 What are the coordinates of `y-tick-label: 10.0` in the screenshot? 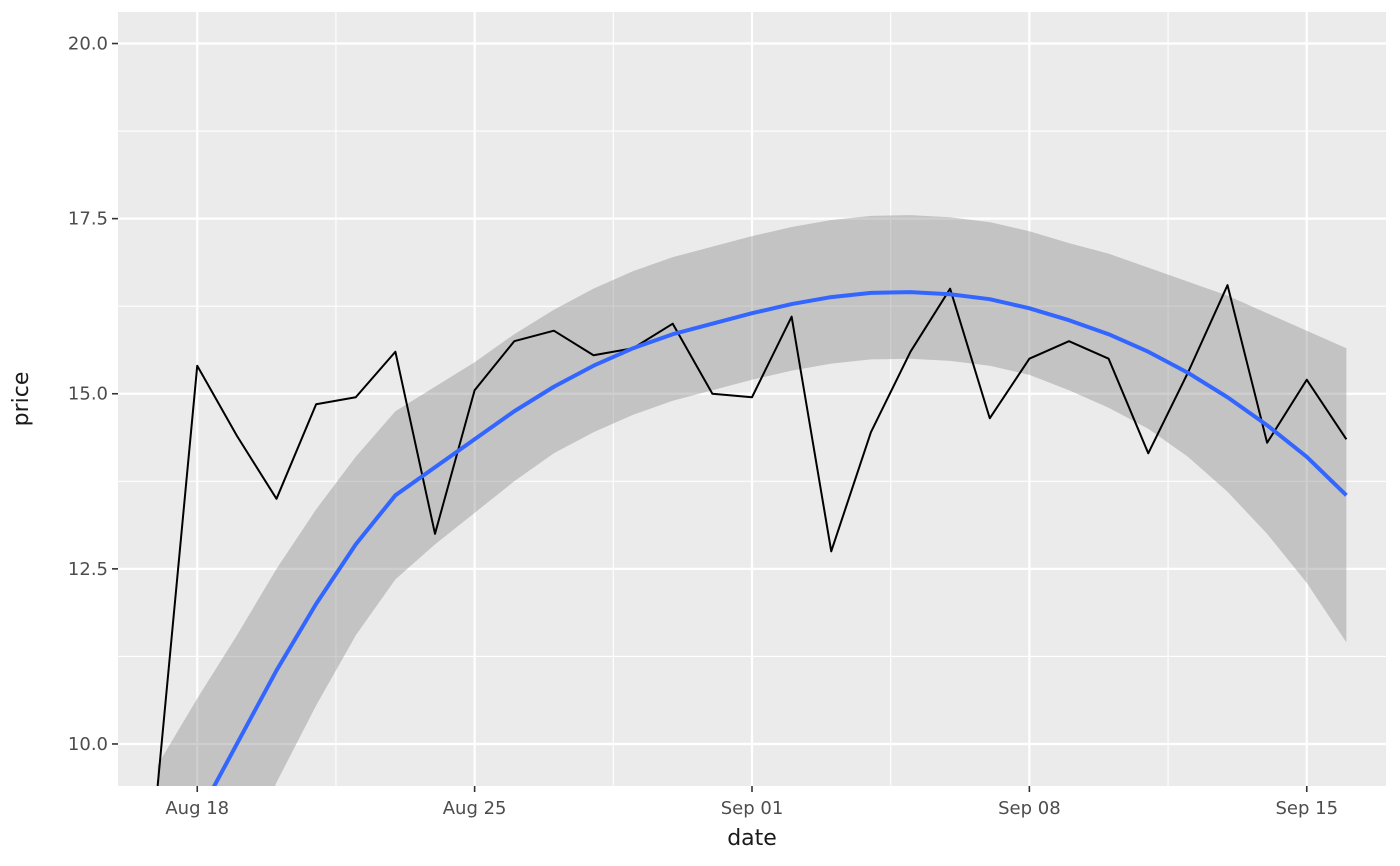 It's located at (88, 744).